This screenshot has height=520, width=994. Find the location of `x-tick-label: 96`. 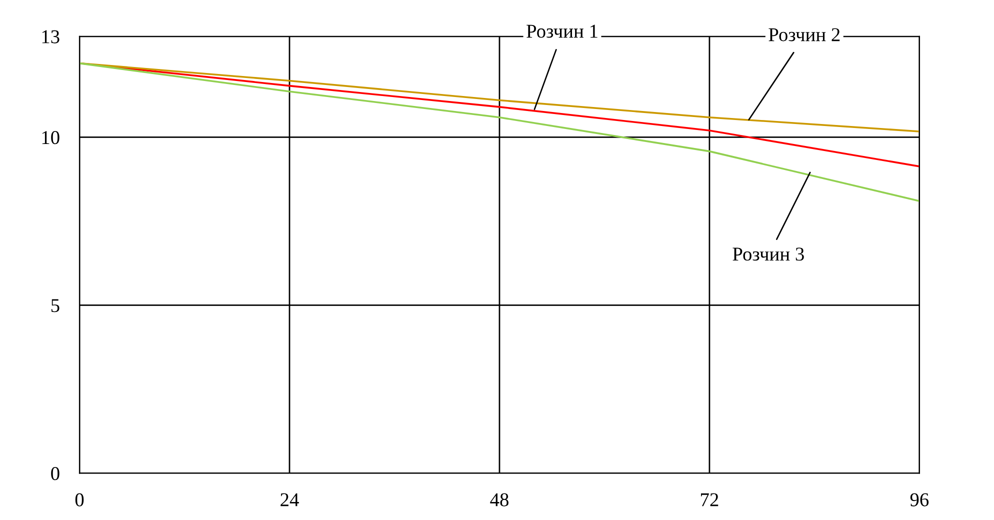

x-tick-label: 96 is located at coordinates (919, 499).